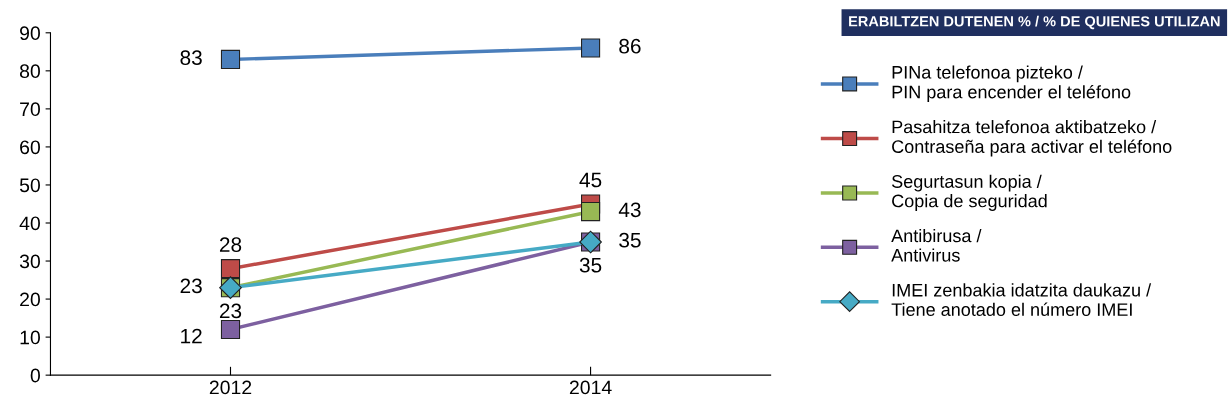  What do you see at coordinates (35, 375) in the screenshot?
I see `y-tick-label: 0` at bounding box center [35, 375].